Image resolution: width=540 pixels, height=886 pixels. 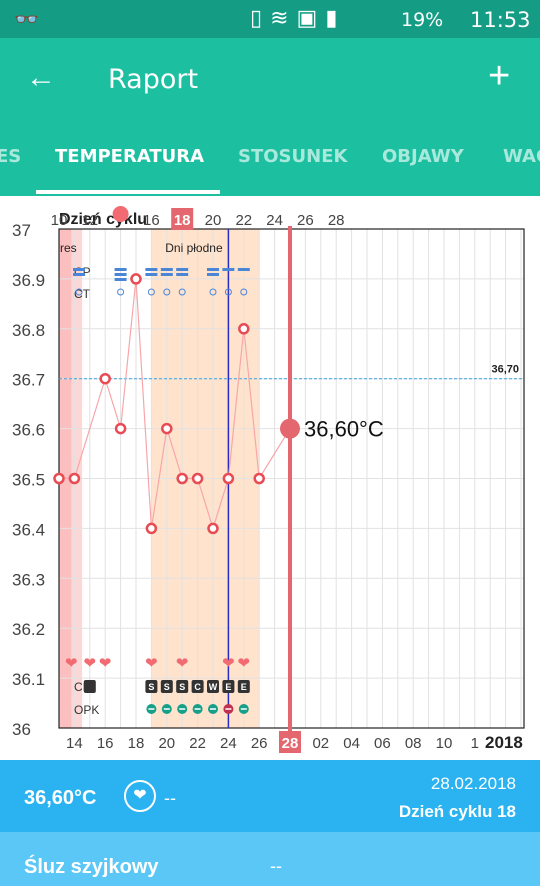 I want to click on date-tick-label: 26, so click(x=259, y=743).